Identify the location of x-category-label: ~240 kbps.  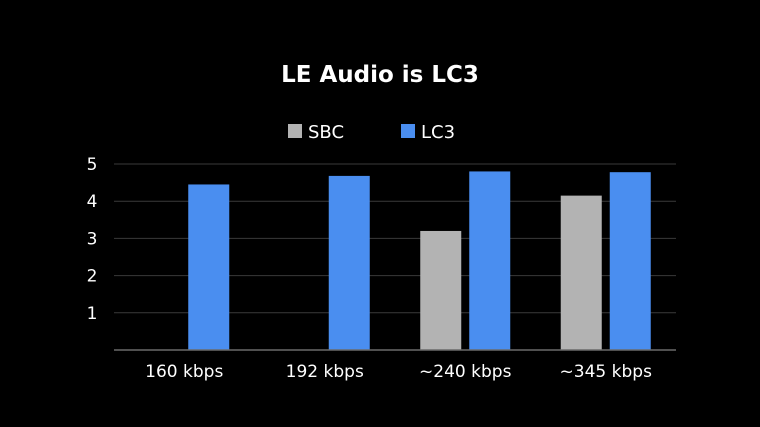
(465, 372).